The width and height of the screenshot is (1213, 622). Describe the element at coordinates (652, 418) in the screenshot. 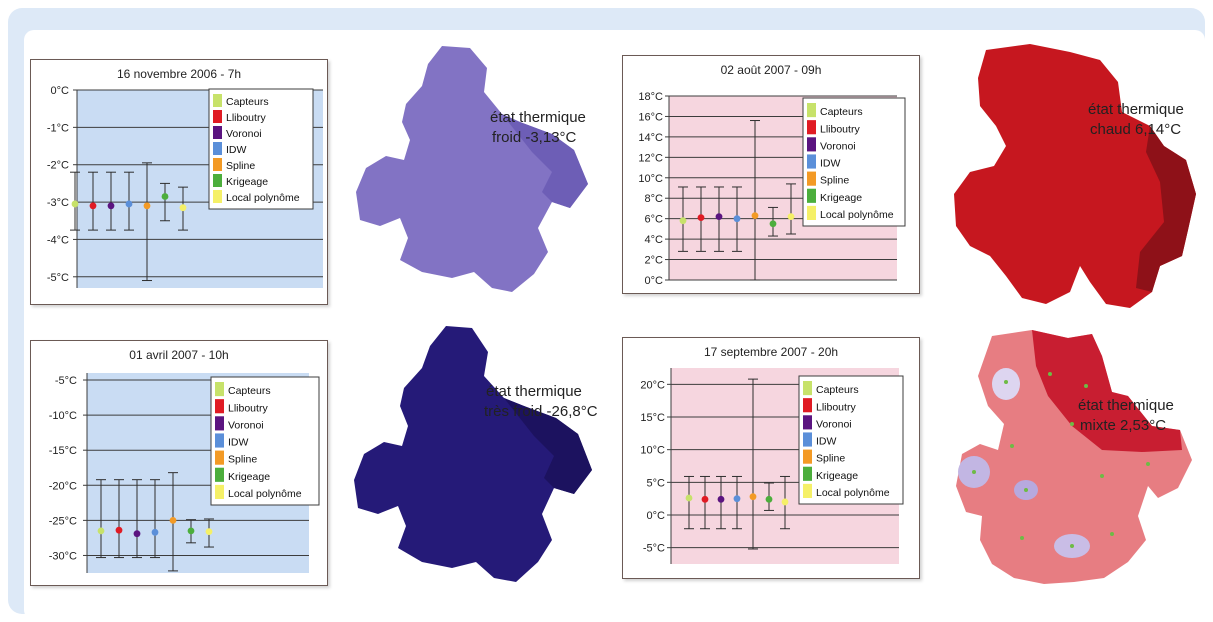

I see `y-tick-label: 15°C` at that location.